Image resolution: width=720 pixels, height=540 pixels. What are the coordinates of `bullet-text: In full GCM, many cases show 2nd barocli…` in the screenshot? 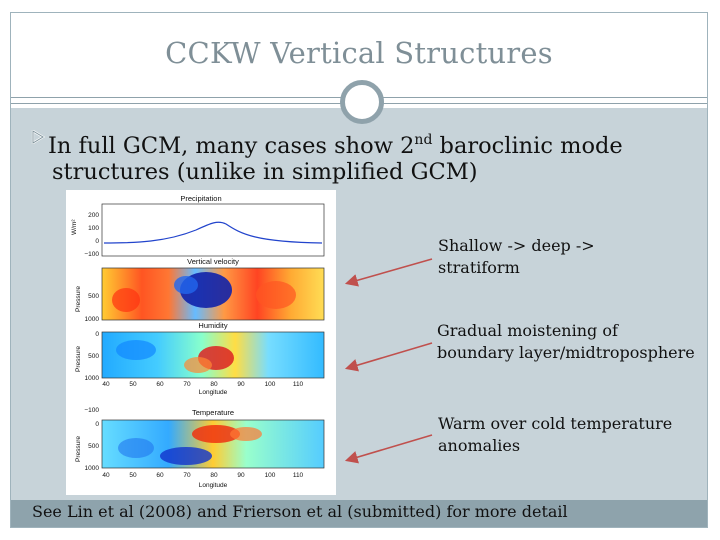 It's located at (373, 143).